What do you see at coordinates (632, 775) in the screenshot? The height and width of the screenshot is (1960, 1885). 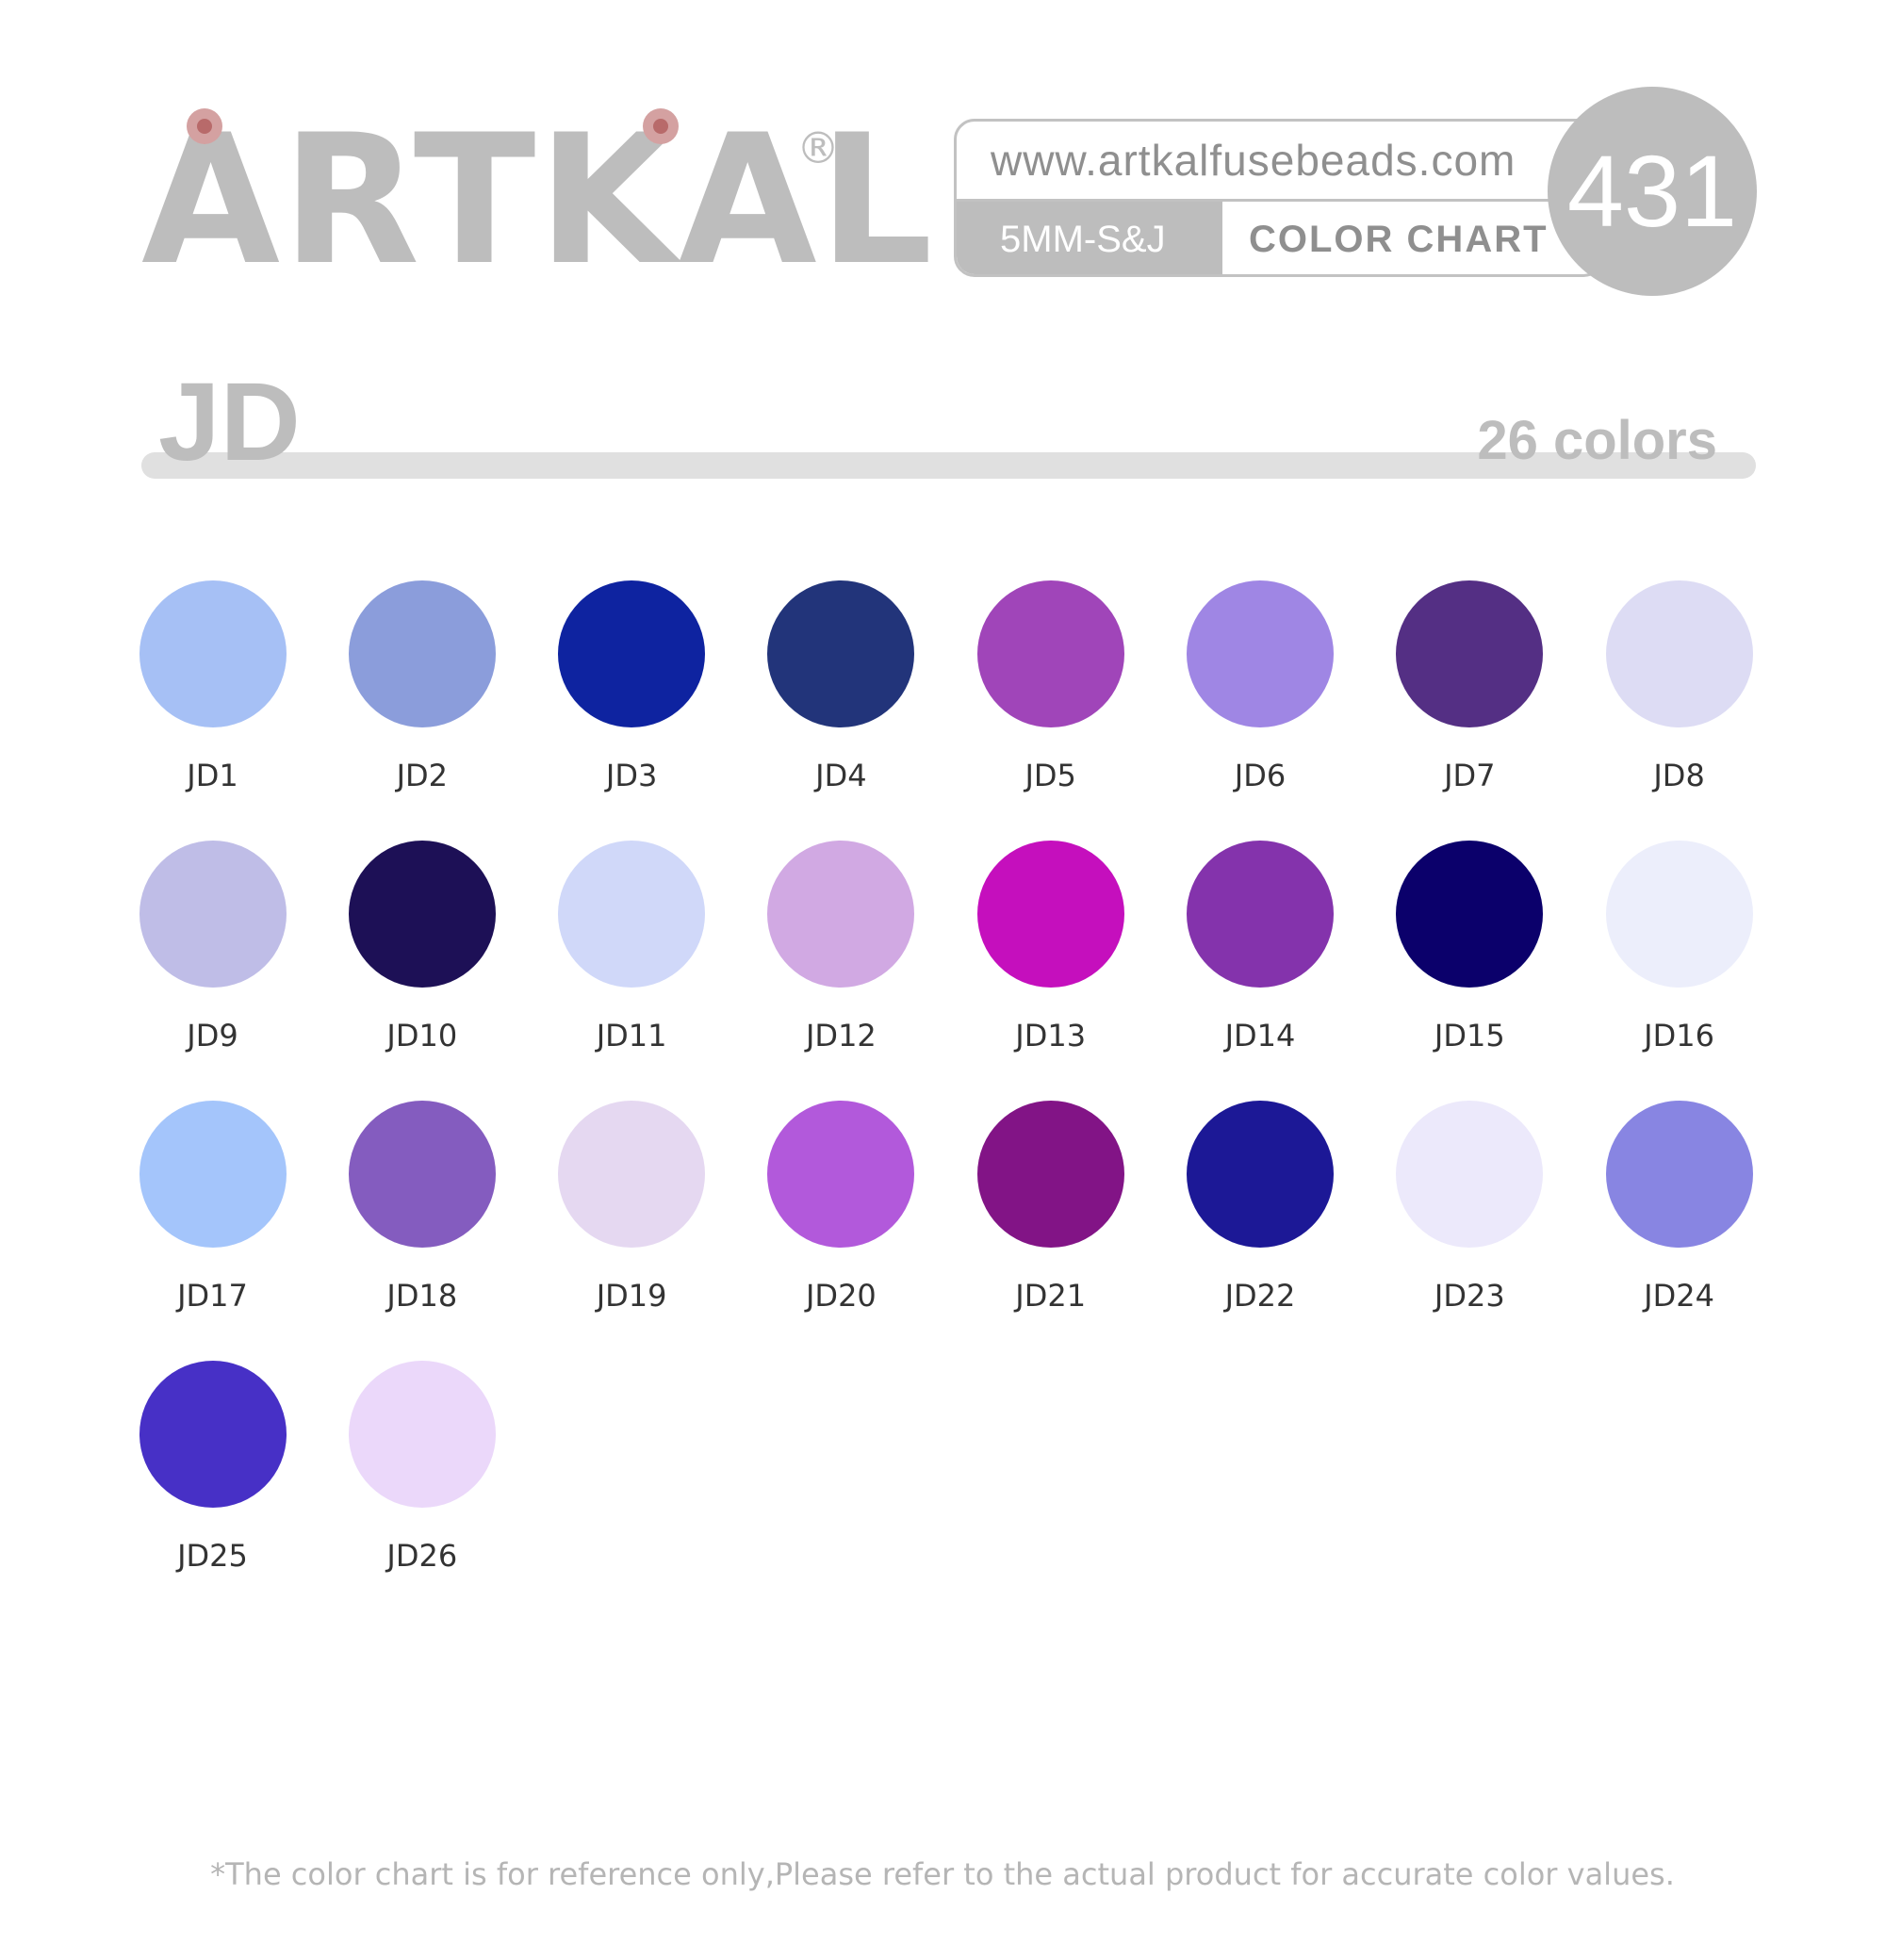 I see `color-code-label: JD3` at bounding box center [632, 775].